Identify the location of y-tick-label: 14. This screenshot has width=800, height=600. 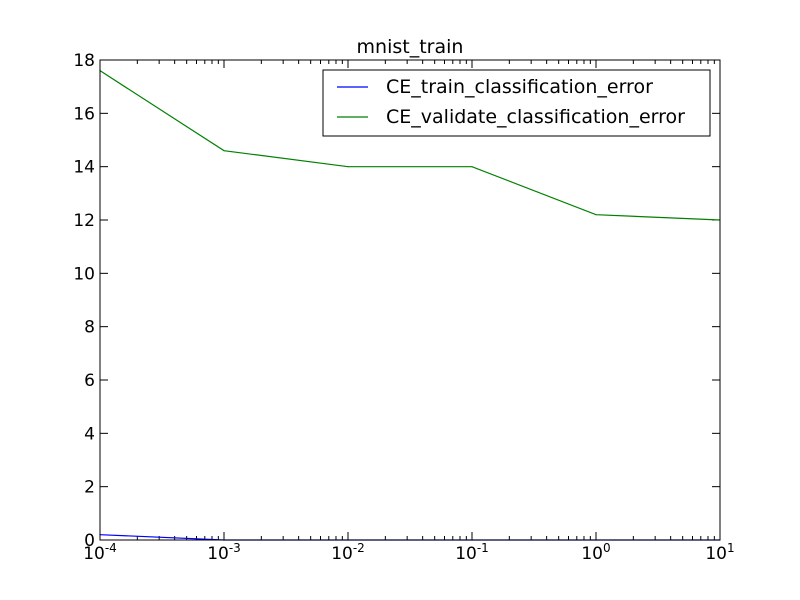
(84, 168).